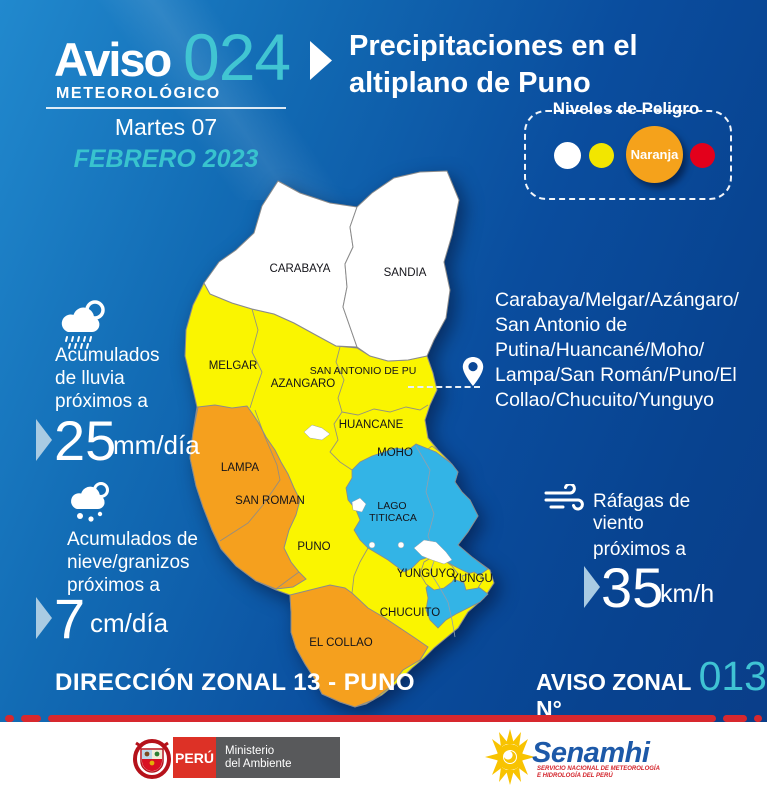 This screenshot has width=767, height=792. Describe the element at coordinates (601, 155) in the screenshot. I see `danger-level-yellow` at that location.